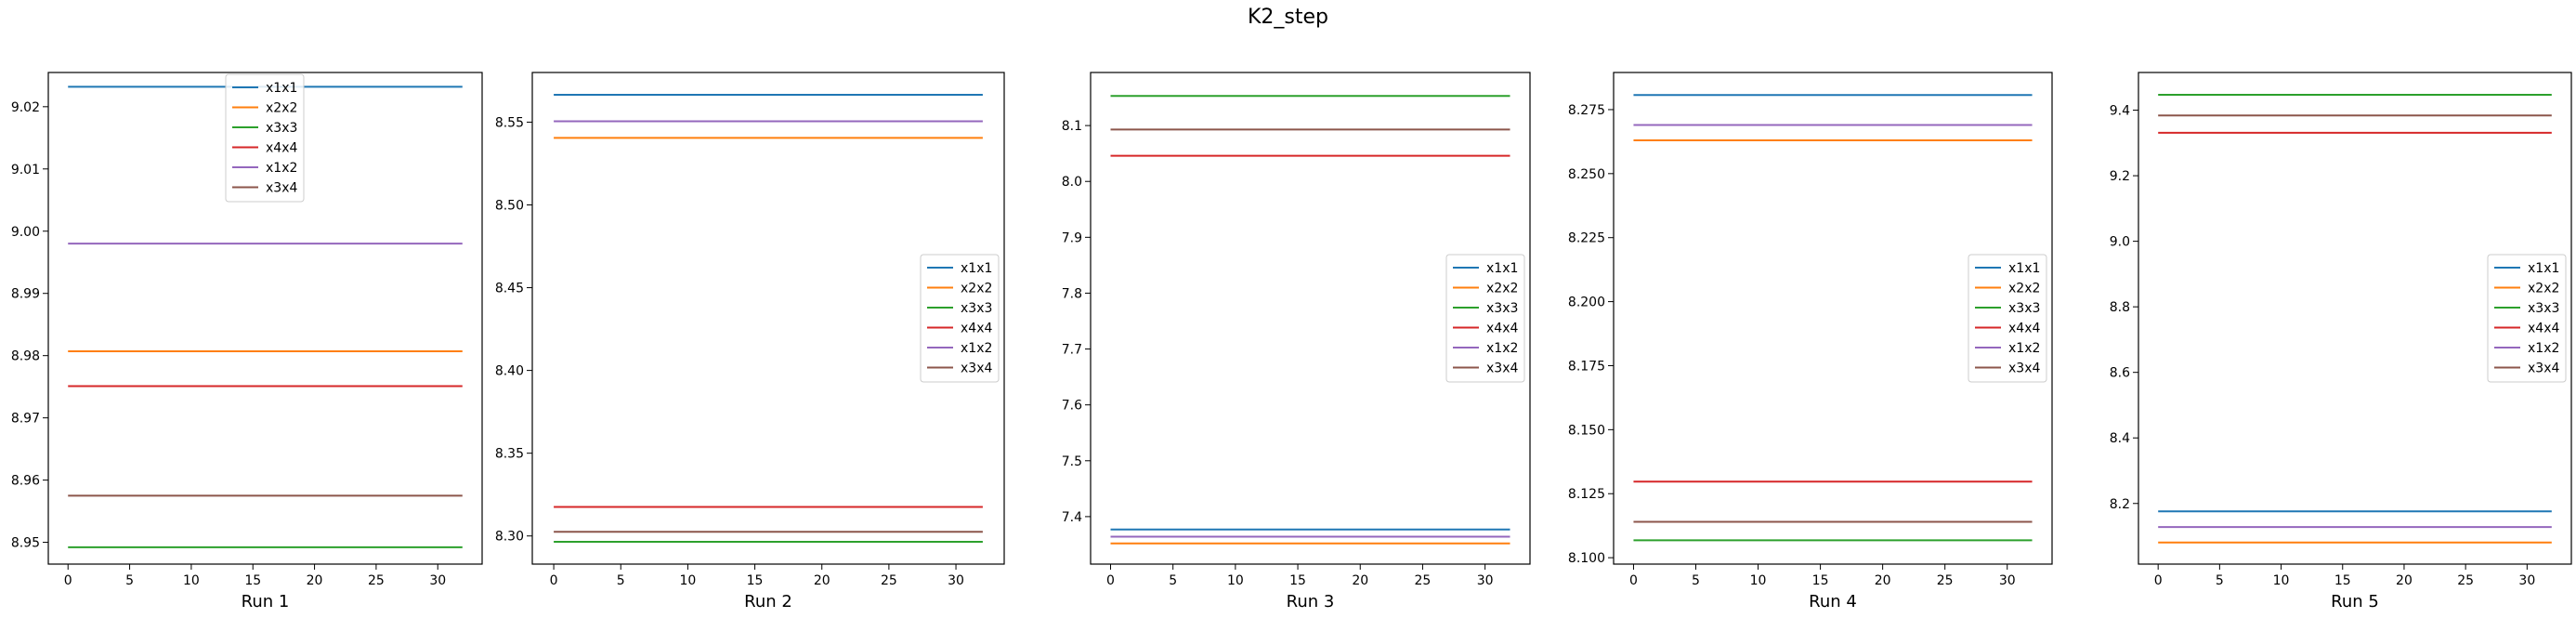 This screenshot has width=2576, height=618. What do you see at coordinates (509, 205) in the screenshot?
I see `y-tick-label: 8.50` at bounding box center [509, 205].